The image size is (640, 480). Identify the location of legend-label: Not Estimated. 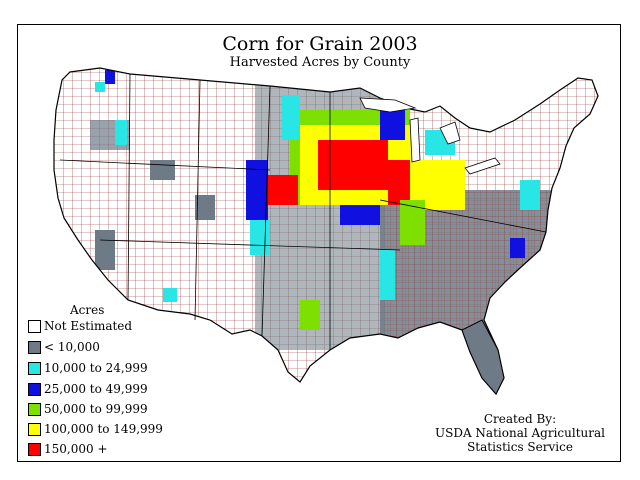
(88, 326).